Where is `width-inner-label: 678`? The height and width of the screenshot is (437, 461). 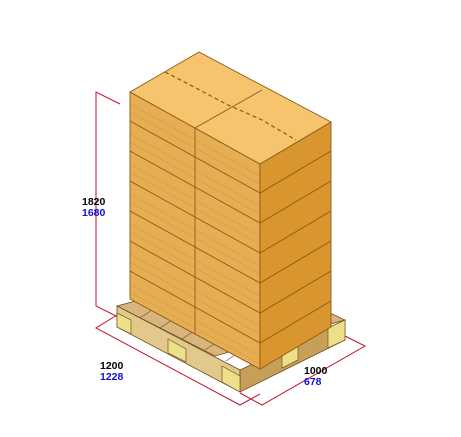
width-inner-label: 678 is located at coordinates (313, 382).